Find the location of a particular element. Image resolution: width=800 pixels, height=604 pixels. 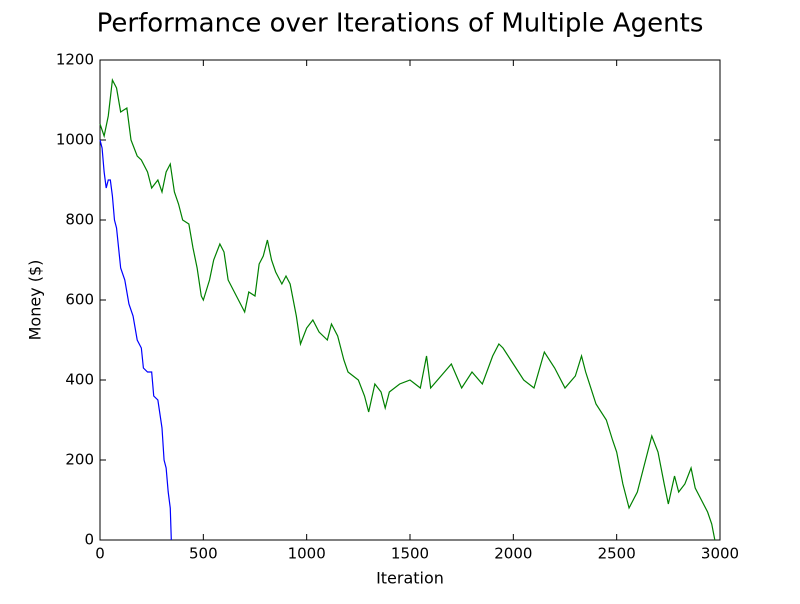

y-tick-label: 1000 is located at coordinates (75, 140).